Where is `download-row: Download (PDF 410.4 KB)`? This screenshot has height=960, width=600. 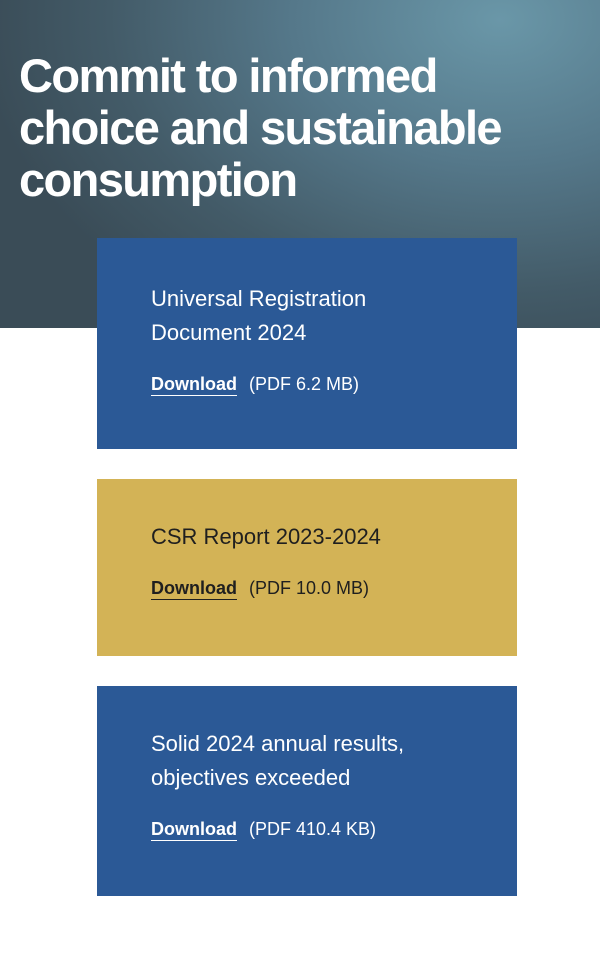
download-row: Download (PDF 410.4 KB) is located at coordinates (314, 829).